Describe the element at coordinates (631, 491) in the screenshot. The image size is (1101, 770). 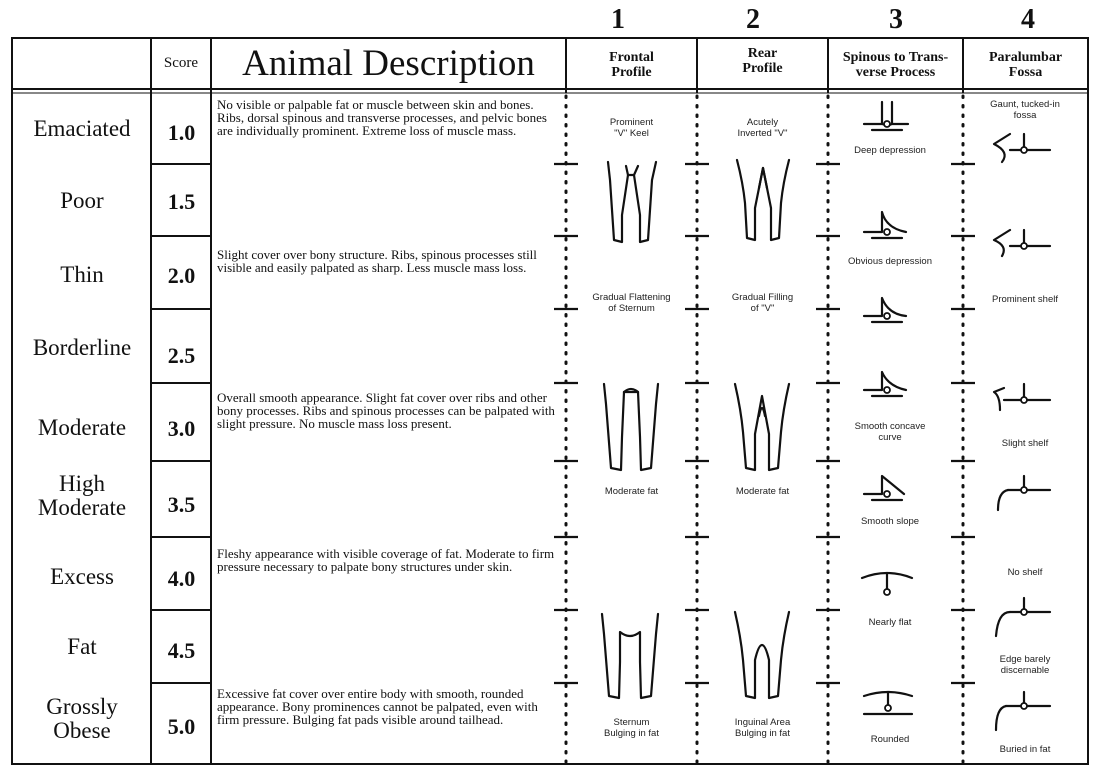
I see `frontal-profile-label: Moderate fat` at that location.